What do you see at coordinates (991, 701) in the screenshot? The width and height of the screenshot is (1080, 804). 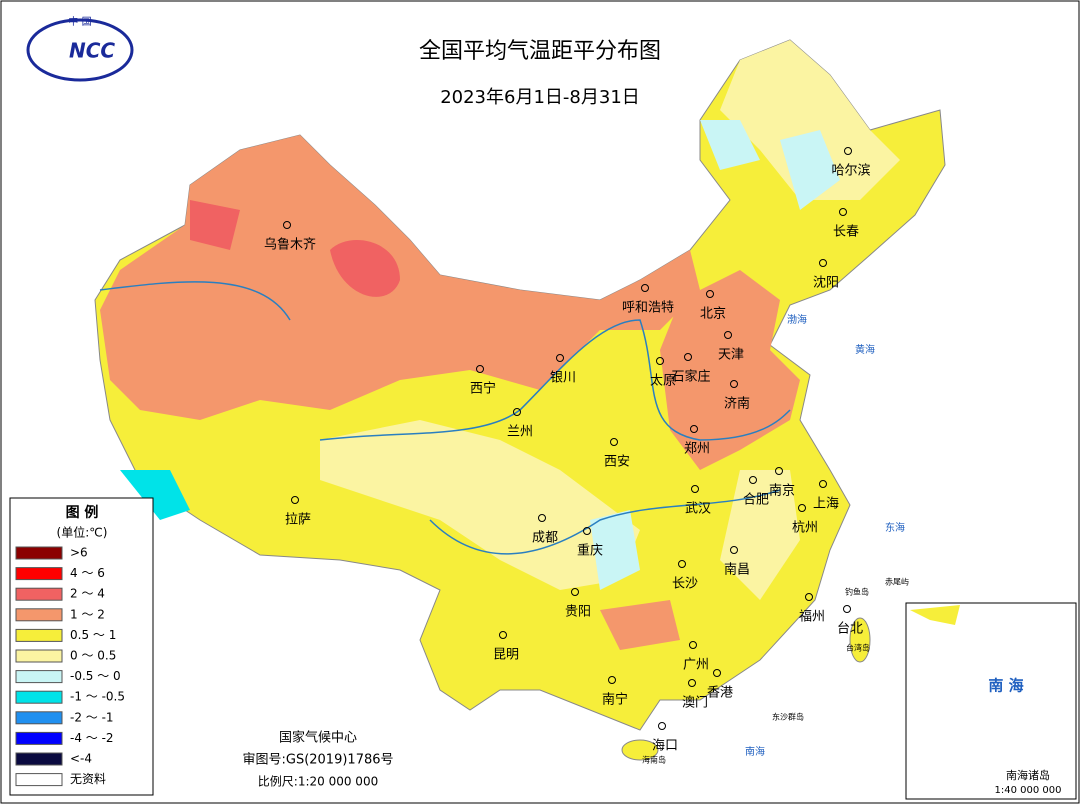 I see `inset: 南 海 南海诸岛 1:40 000 000` at bounding box center [991, 701].